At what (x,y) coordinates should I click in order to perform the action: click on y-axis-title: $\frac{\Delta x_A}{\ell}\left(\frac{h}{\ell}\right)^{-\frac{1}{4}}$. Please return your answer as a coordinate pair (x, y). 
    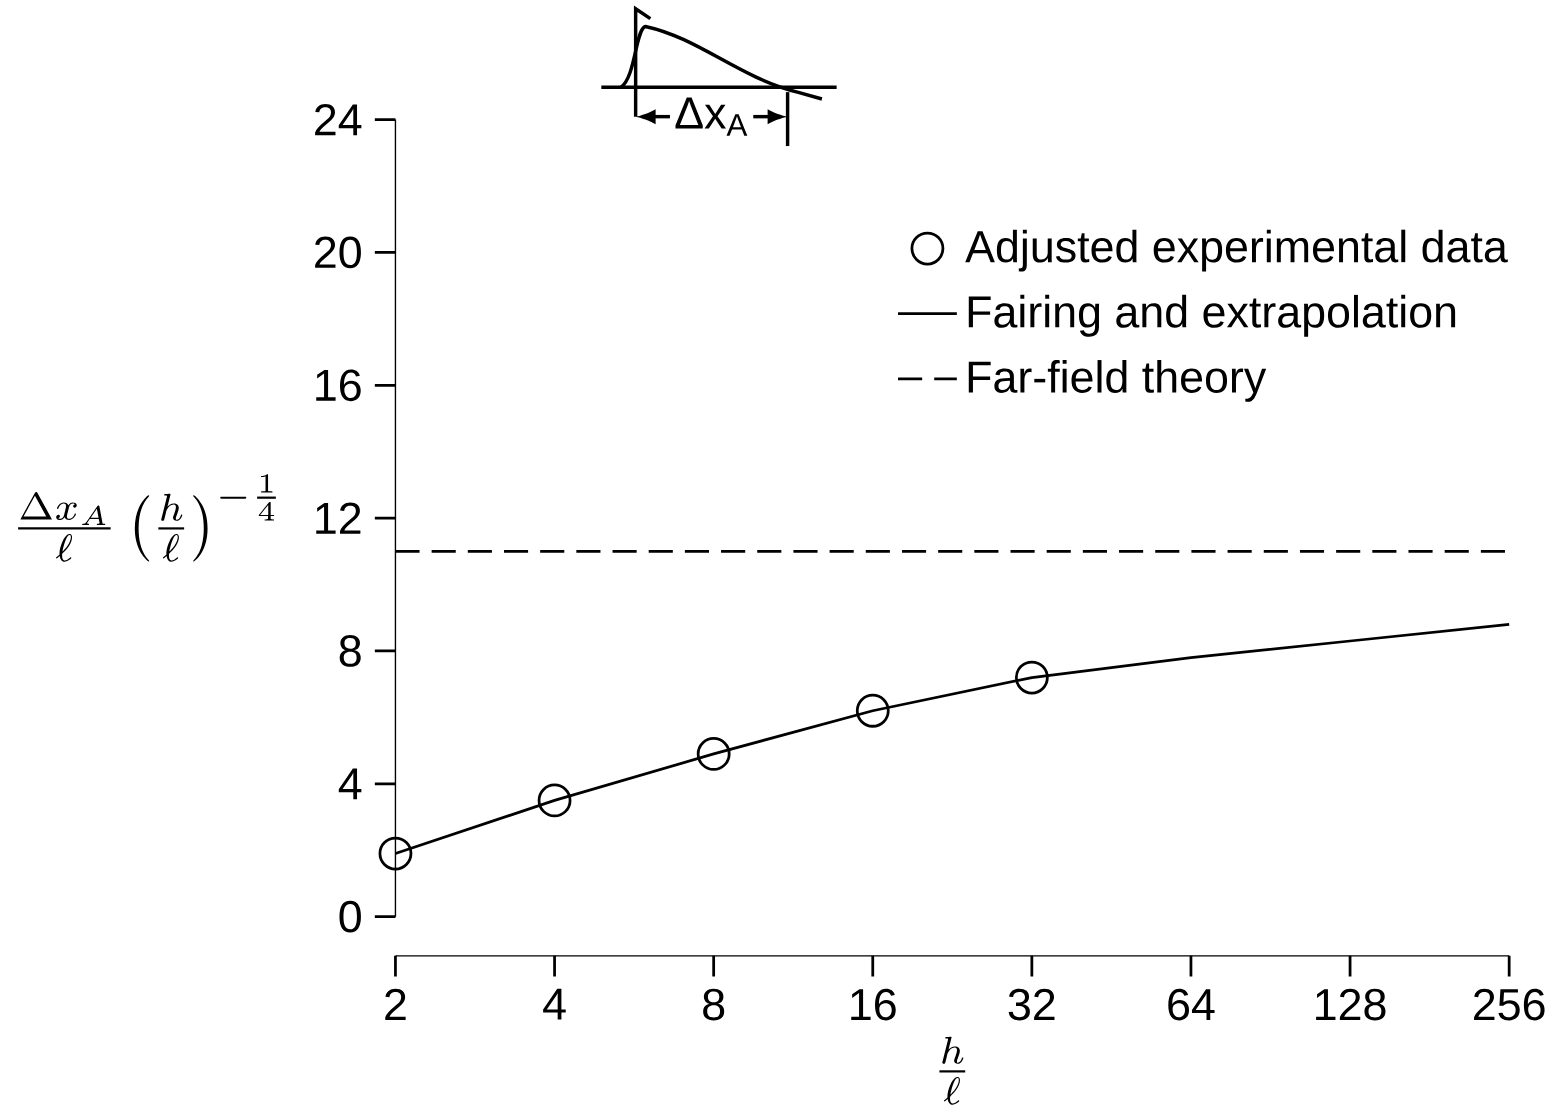
    Looking at the image, I should click on (147, 518).